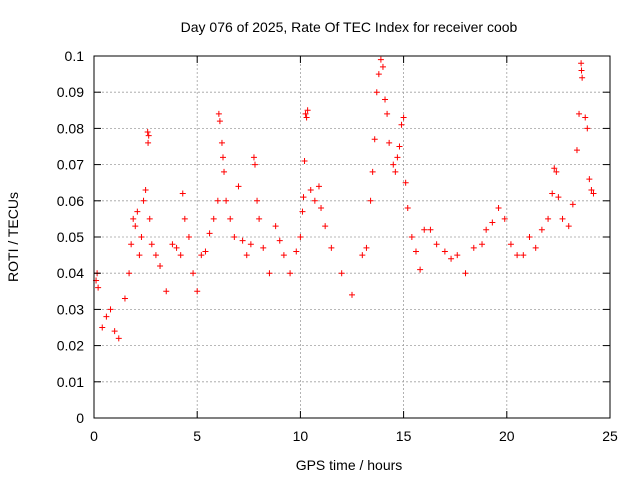 The image size is (640, 480). What do you see at coordinates (610, 436) in the screenshot?
I see `x-tick-label: 25` at bounding box center [610, 436].